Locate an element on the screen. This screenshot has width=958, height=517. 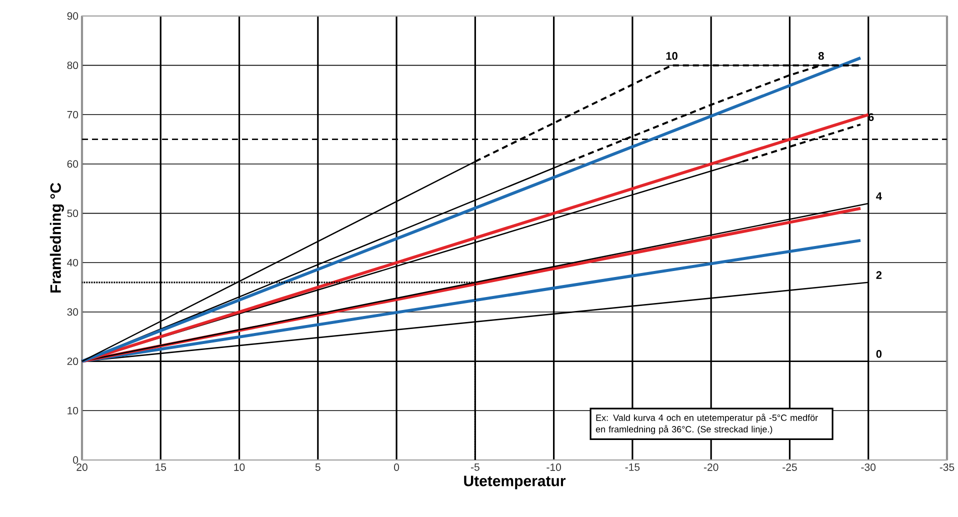
y-tick-label: 10 is located at coordinates (73, 410).